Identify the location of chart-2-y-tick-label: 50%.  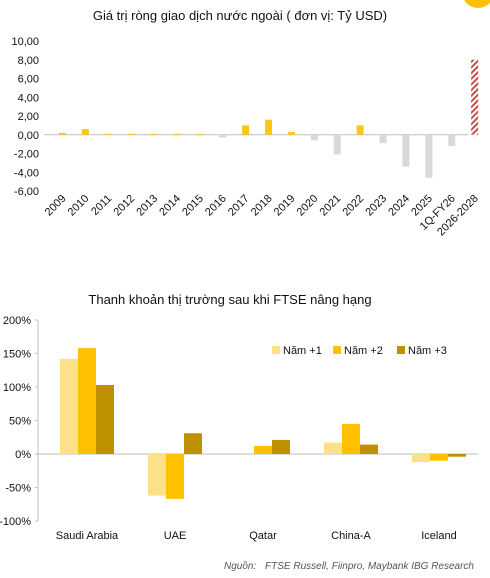
(20, 422).